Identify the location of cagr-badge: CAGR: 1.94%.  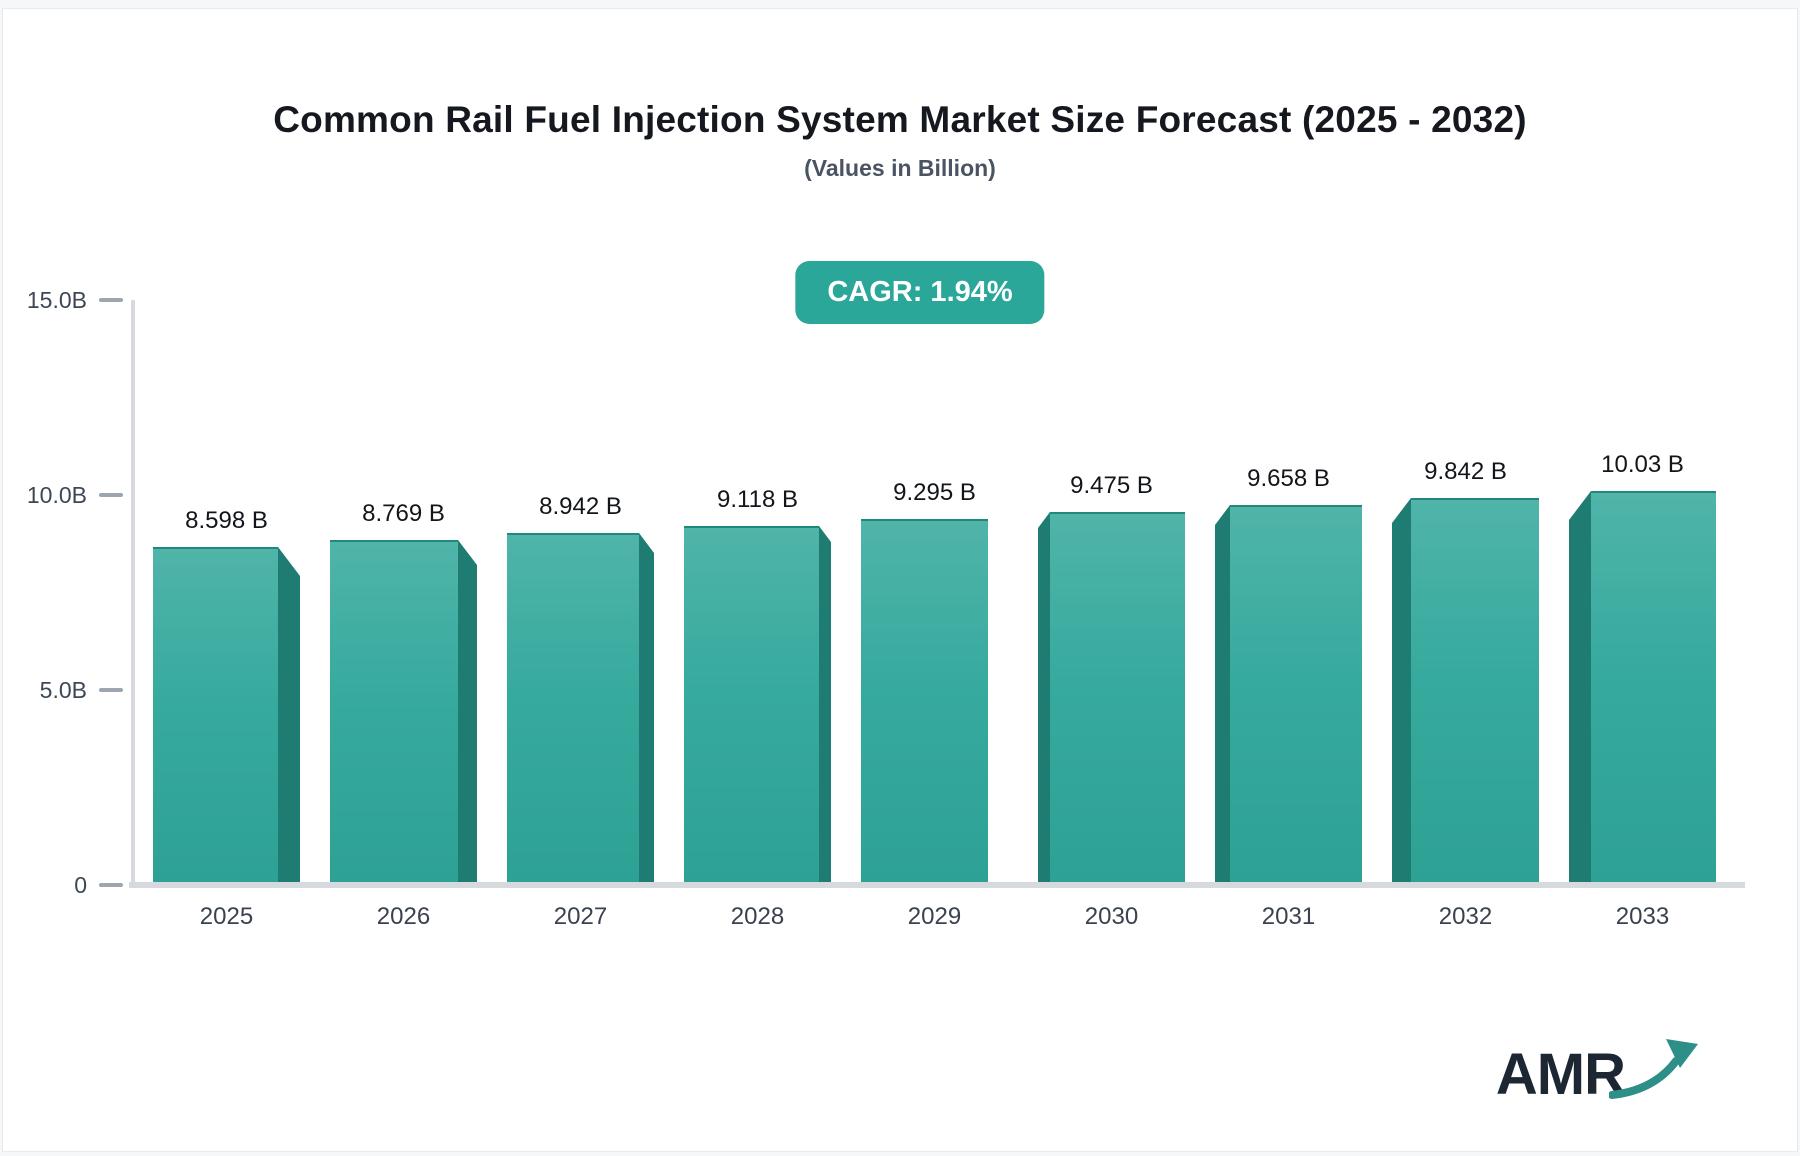
(920, 292).